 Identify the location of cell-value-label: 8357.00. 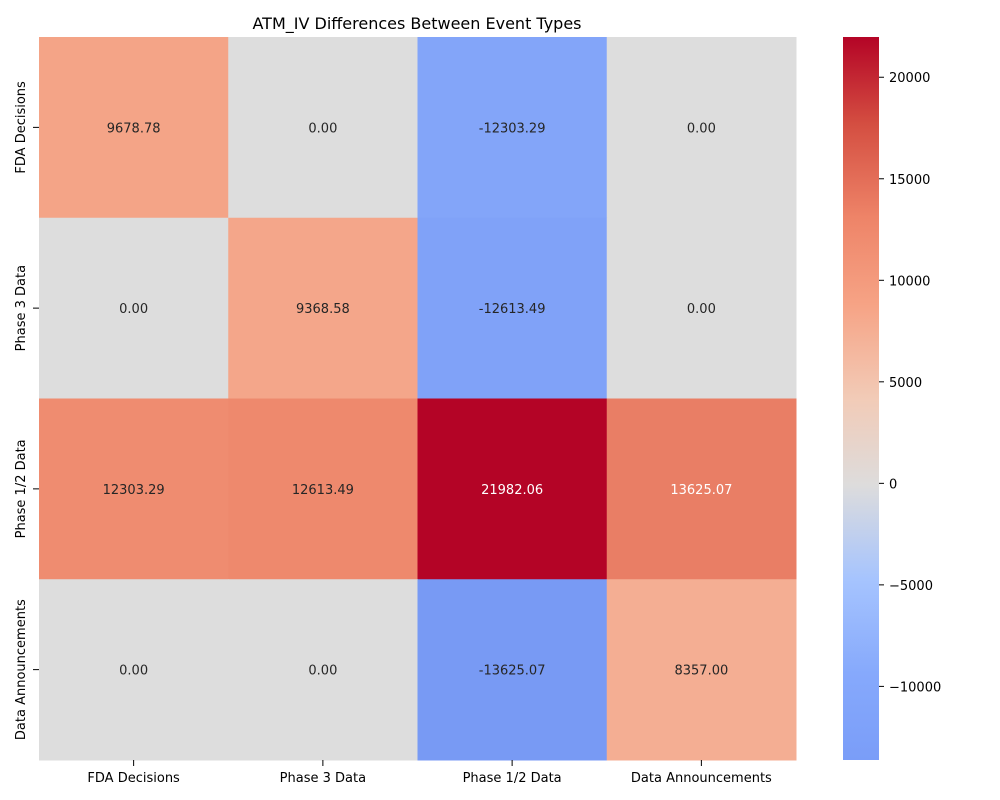
(701, 671).